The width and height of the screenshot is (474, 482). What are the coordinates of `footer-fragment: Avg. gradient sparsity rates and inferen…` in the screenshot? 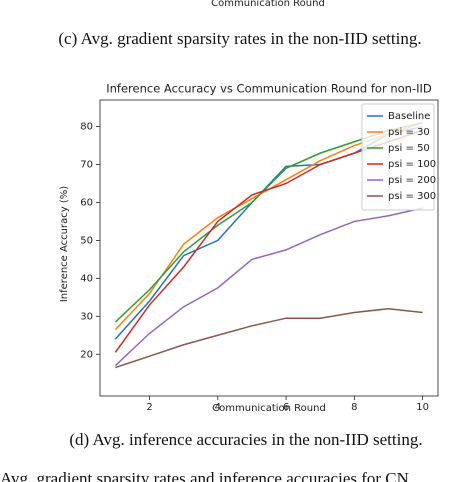 It's located at (204, 475).